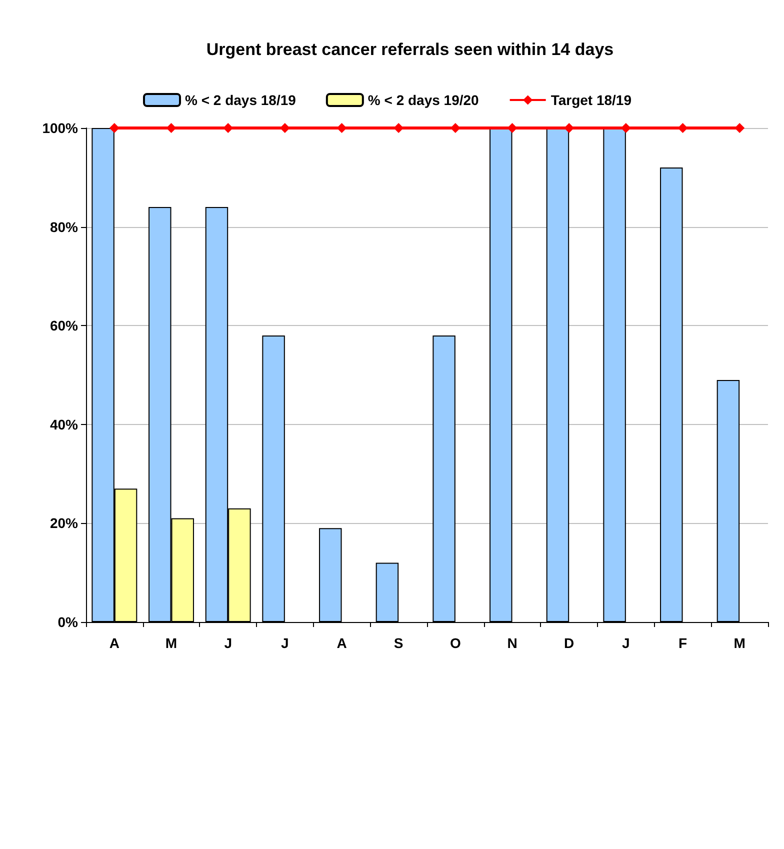  Describe the element at coordinates (60, 128) in the screenshot. I see `y-tick-label: 100%` at that location.